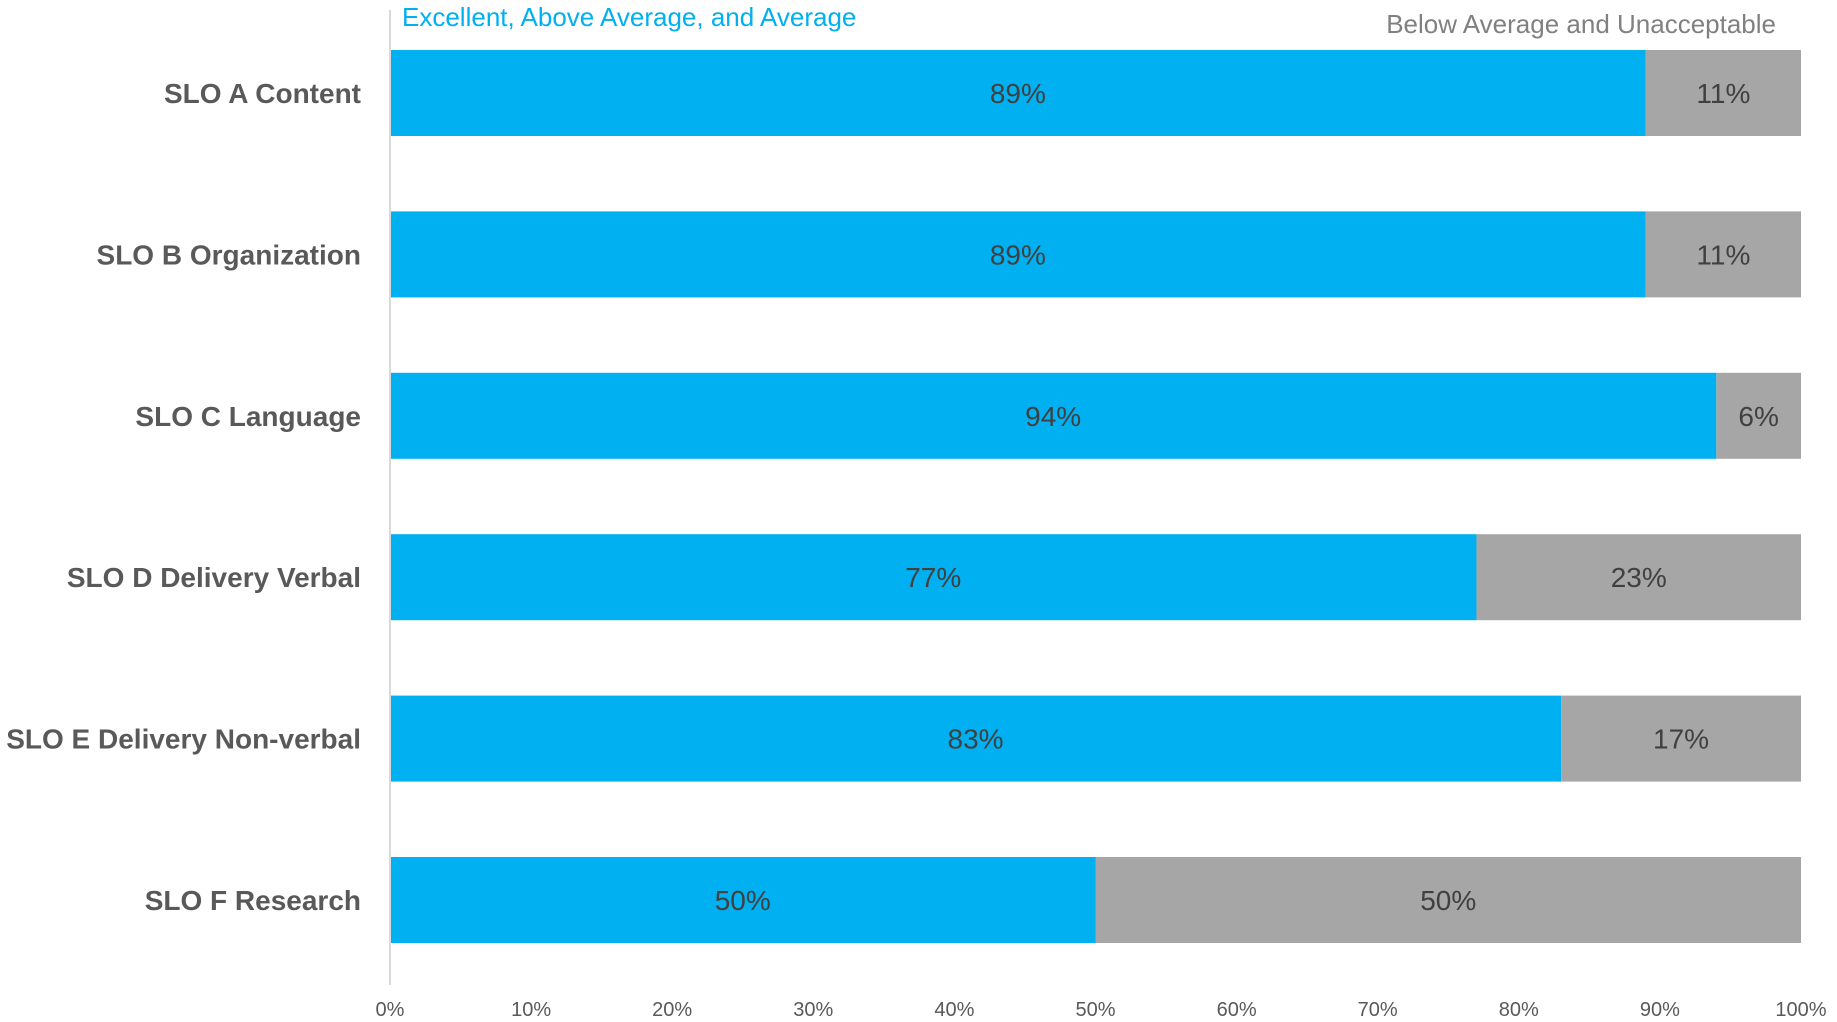  What do you see at coordinates (183, 739) in the screenshot?
I see `category-label-5: SLO E Delivery Non-verbal` at bounding box center [183, 739].